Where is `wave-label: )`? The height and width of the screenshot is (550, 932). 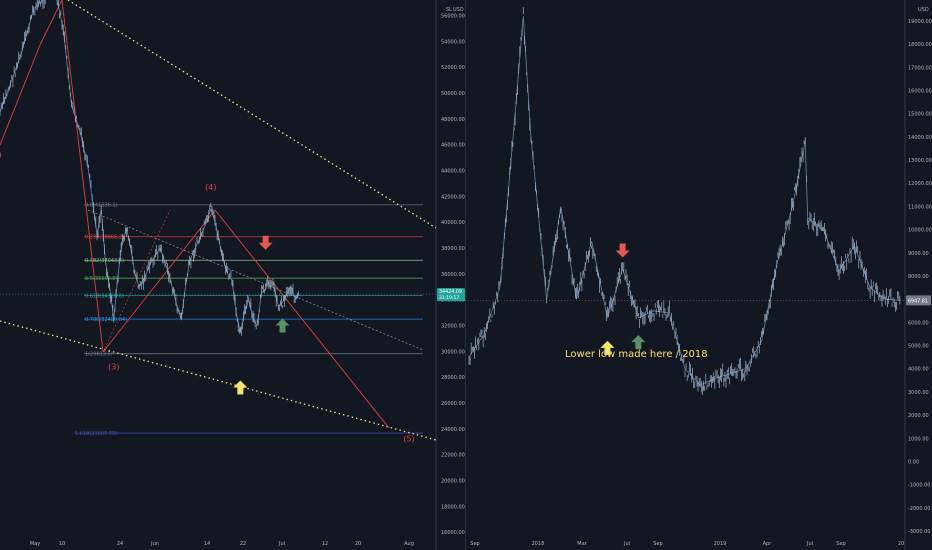 wave-label: ) is located at coordinates (1, 155).